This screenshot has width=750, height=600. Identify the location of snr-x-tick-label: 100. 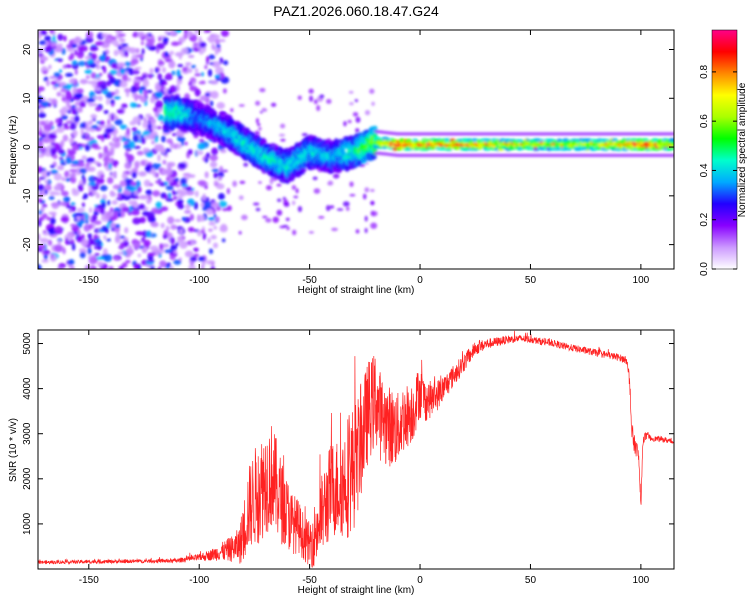
(641, 580).